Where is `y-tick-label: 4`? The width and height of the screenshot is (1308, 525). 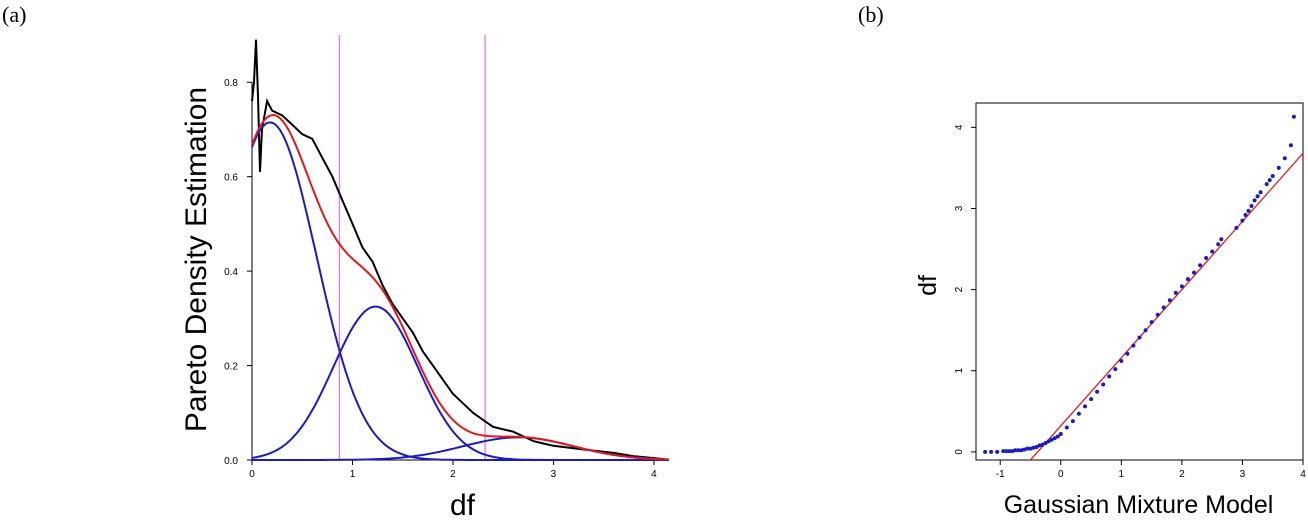
y-tick-label: 4 is located at coordinates (959, 127).